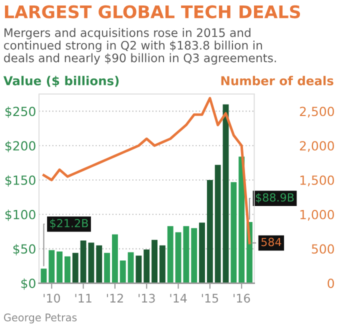  What do you see at coordinates (83, 298) in the screenshot?
I see `x-tick-label: '11` at bounding box center [83, 298].